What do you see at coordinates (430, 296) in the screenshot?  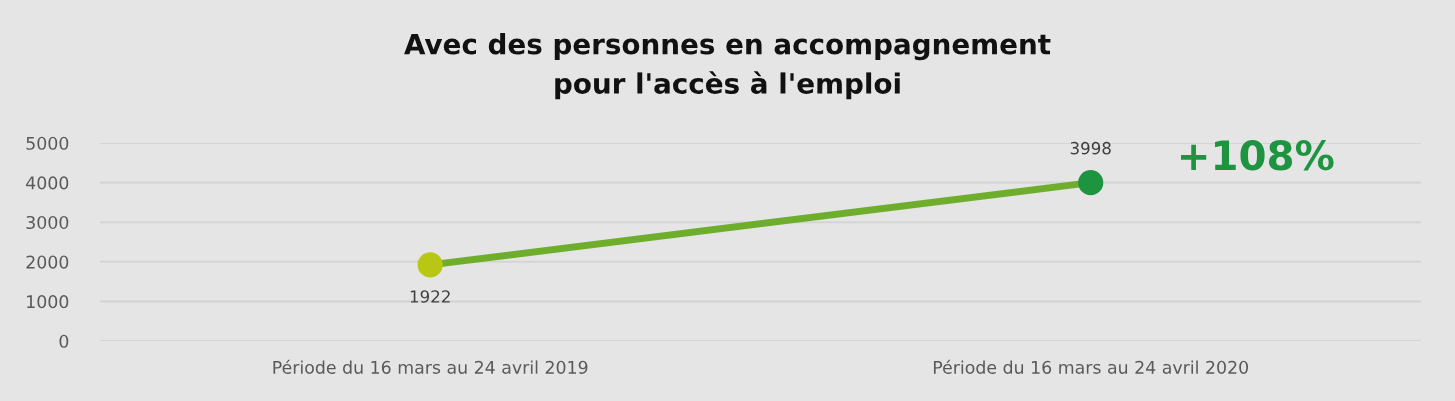 I see `data-label: 1922` at bounding box center [430, 296].